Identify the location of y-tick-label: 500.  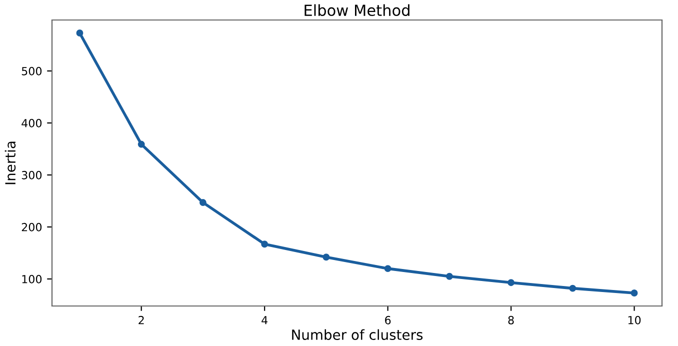
(32, 71).